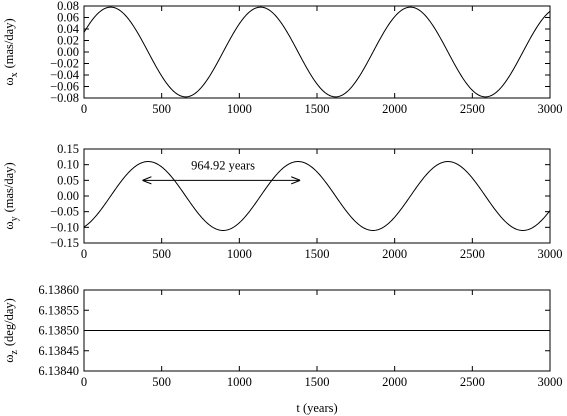 This screenshot has height=416, width=567. I want to click on y-tick-label: 6.13855, so click(58, 310).